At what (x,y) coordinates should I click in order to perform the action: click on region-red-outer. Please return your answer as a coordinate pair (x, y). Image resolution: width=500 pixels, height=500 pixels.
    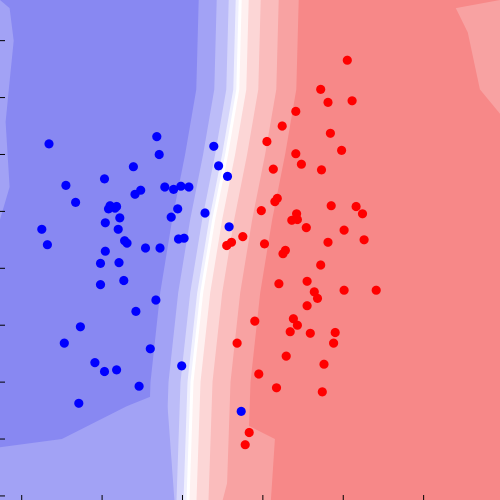
    Looking at the image, I should click on (477, 57).